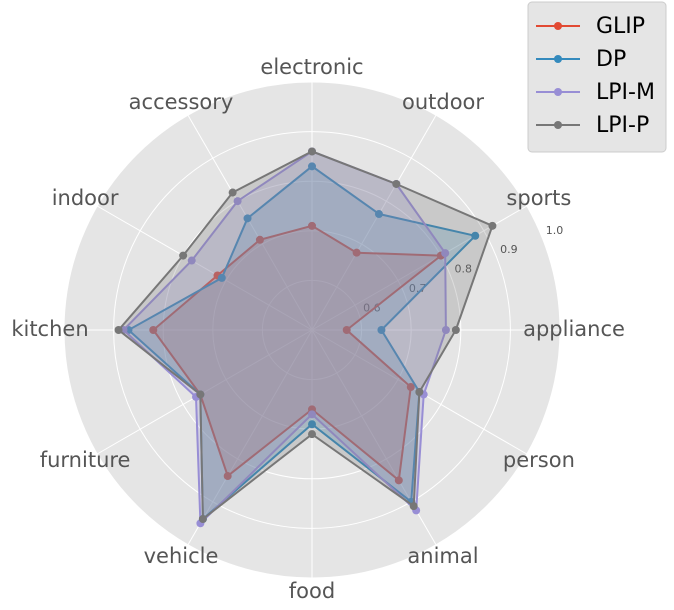 This screenshot has width=674, height=610. What do you see at coordinates (181, 556) in the screenshot?
I see `category-label: vehicle` at bounding box center [181, 556].